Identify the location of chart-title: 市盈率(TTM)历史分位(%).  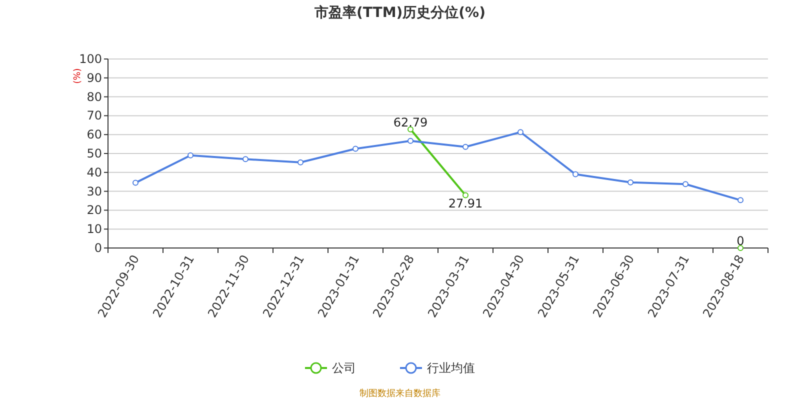
(400, 12).